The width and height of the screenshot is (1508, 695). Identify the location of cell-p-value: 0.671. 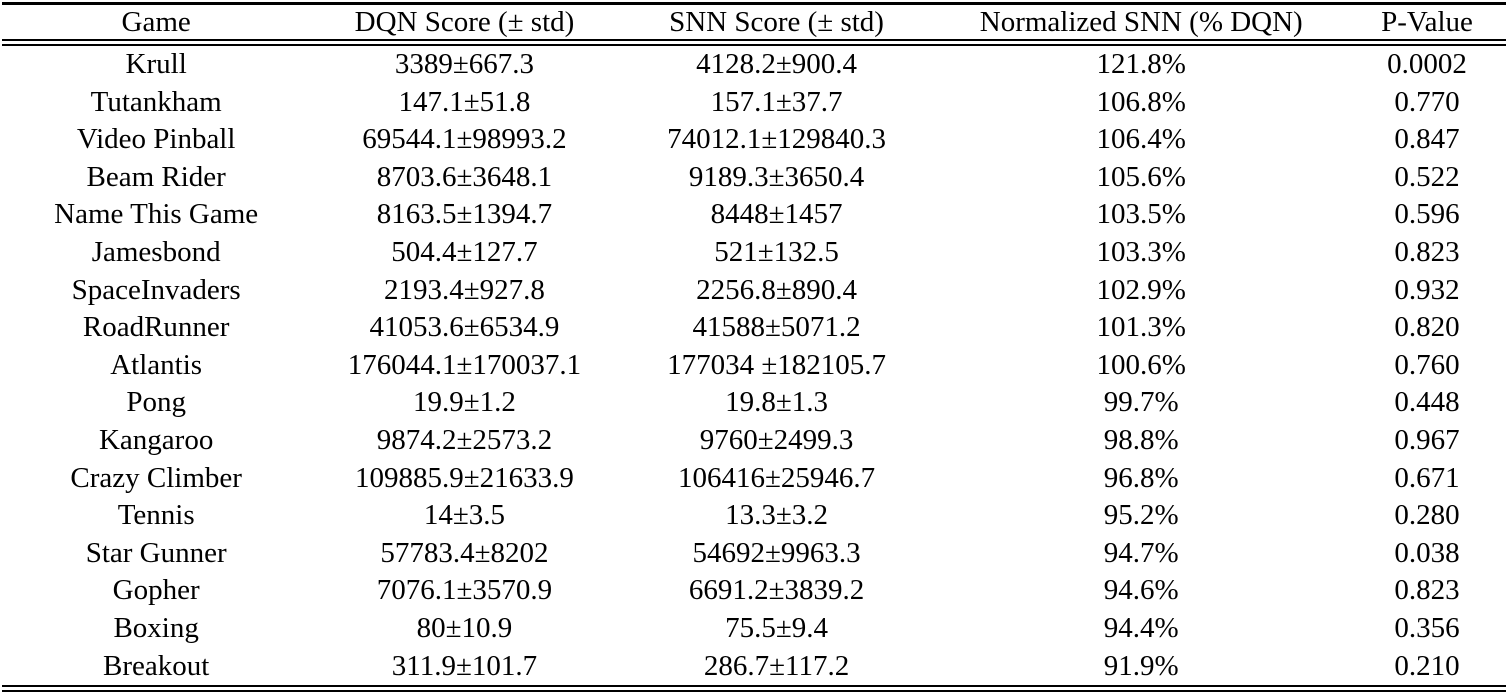
(1427, 477).